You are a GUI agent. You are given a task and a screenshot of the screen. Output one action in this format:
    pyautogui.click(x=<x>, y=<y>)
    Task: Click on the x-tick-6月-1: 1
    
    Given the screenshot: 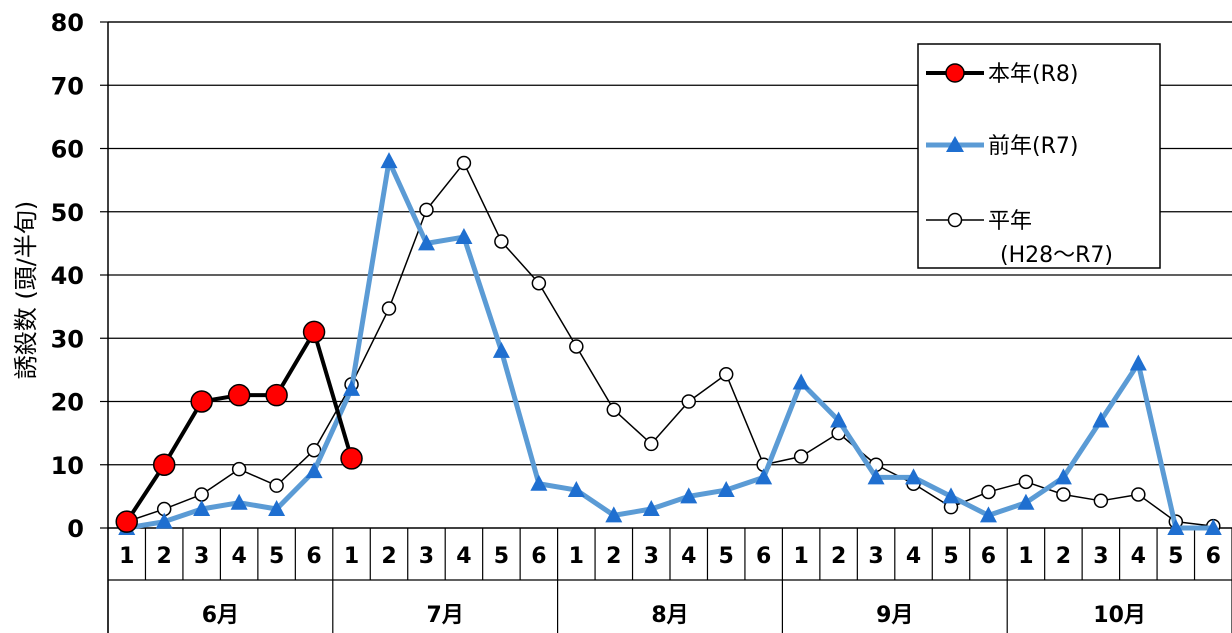 What is the action you would take?
    pyautogui.click(x=126, y=556)
    